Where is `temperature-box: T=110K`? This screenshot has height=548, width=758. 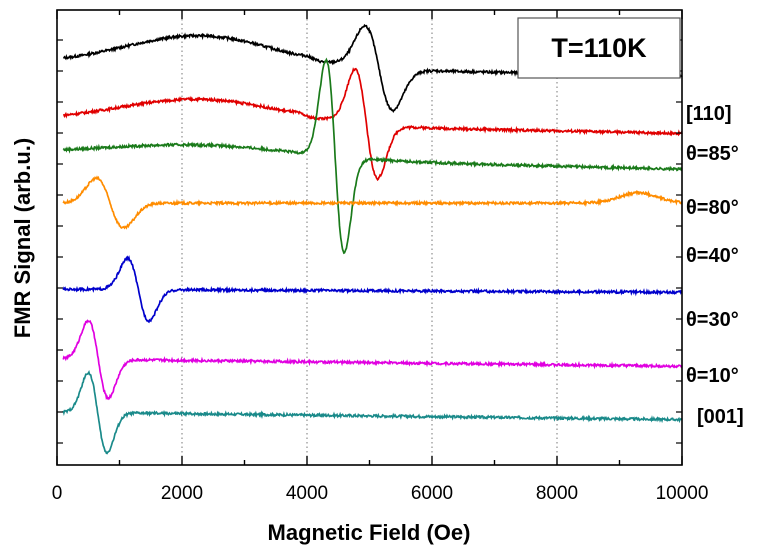
temperature-box: T=110K is located at coordinates (599, 48).